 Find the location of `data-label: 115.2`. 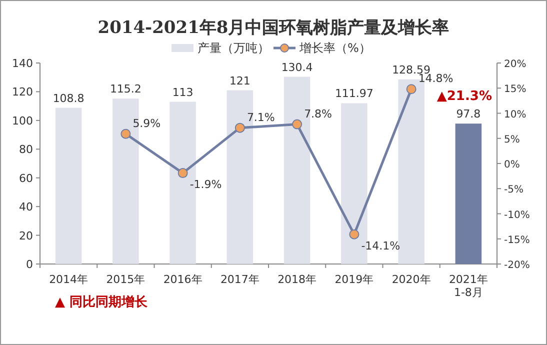

data-label: 115.2 is located at coordinates (126, 89).